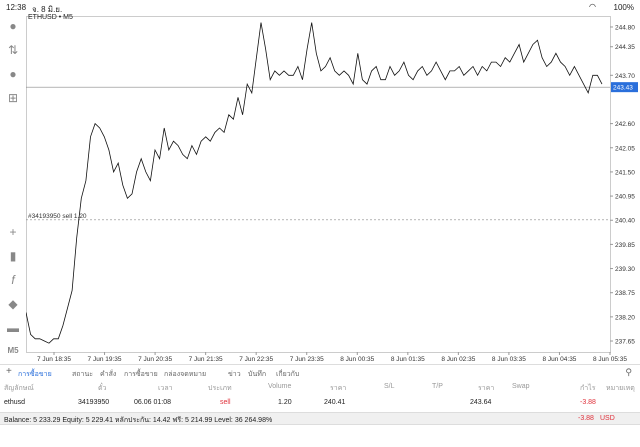  Describe the element at coordinates (623, 7) in the screenshot. I see `battery-indicator: 100%` at that location.